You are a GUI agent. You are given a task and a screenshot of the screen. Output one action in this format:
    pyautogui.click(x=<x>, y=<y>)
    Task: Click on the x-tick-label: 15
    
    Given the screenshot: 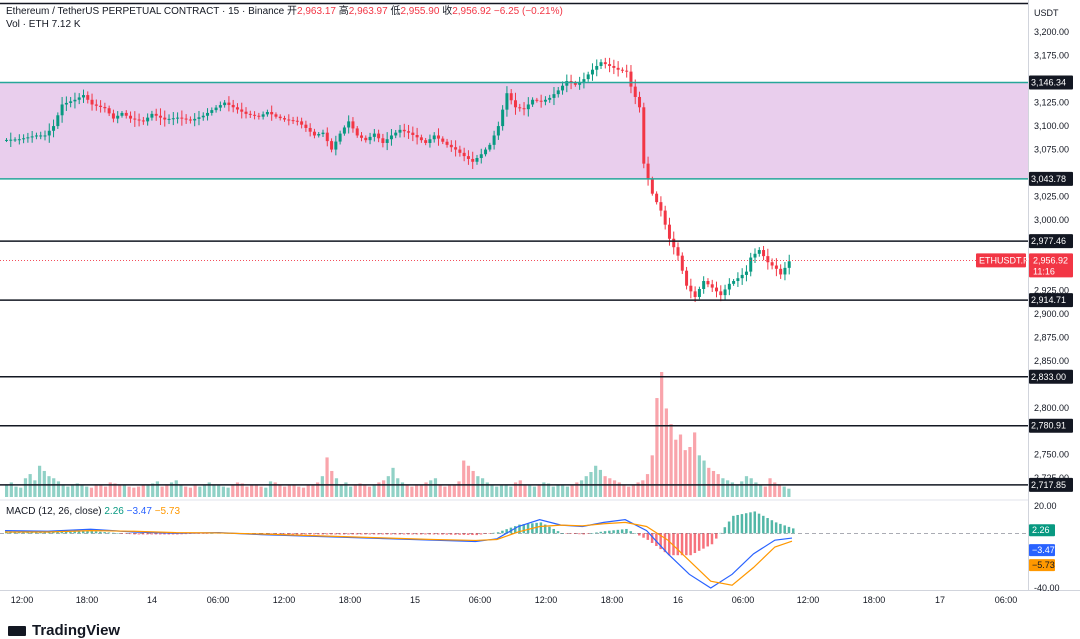 What is the action you would take?
    pyautogui.click(x=415, y=600)
    